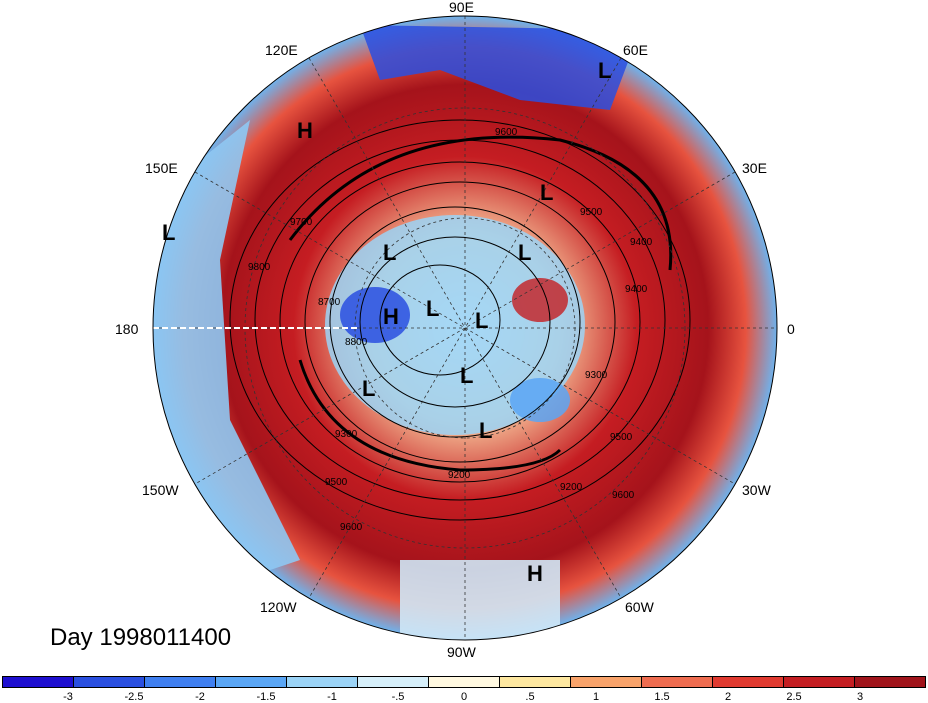  What do you see at coordinates (278, 607) in the screenshot?
I see `lon-label-120w: 120W` at bounding box center [278, 607].